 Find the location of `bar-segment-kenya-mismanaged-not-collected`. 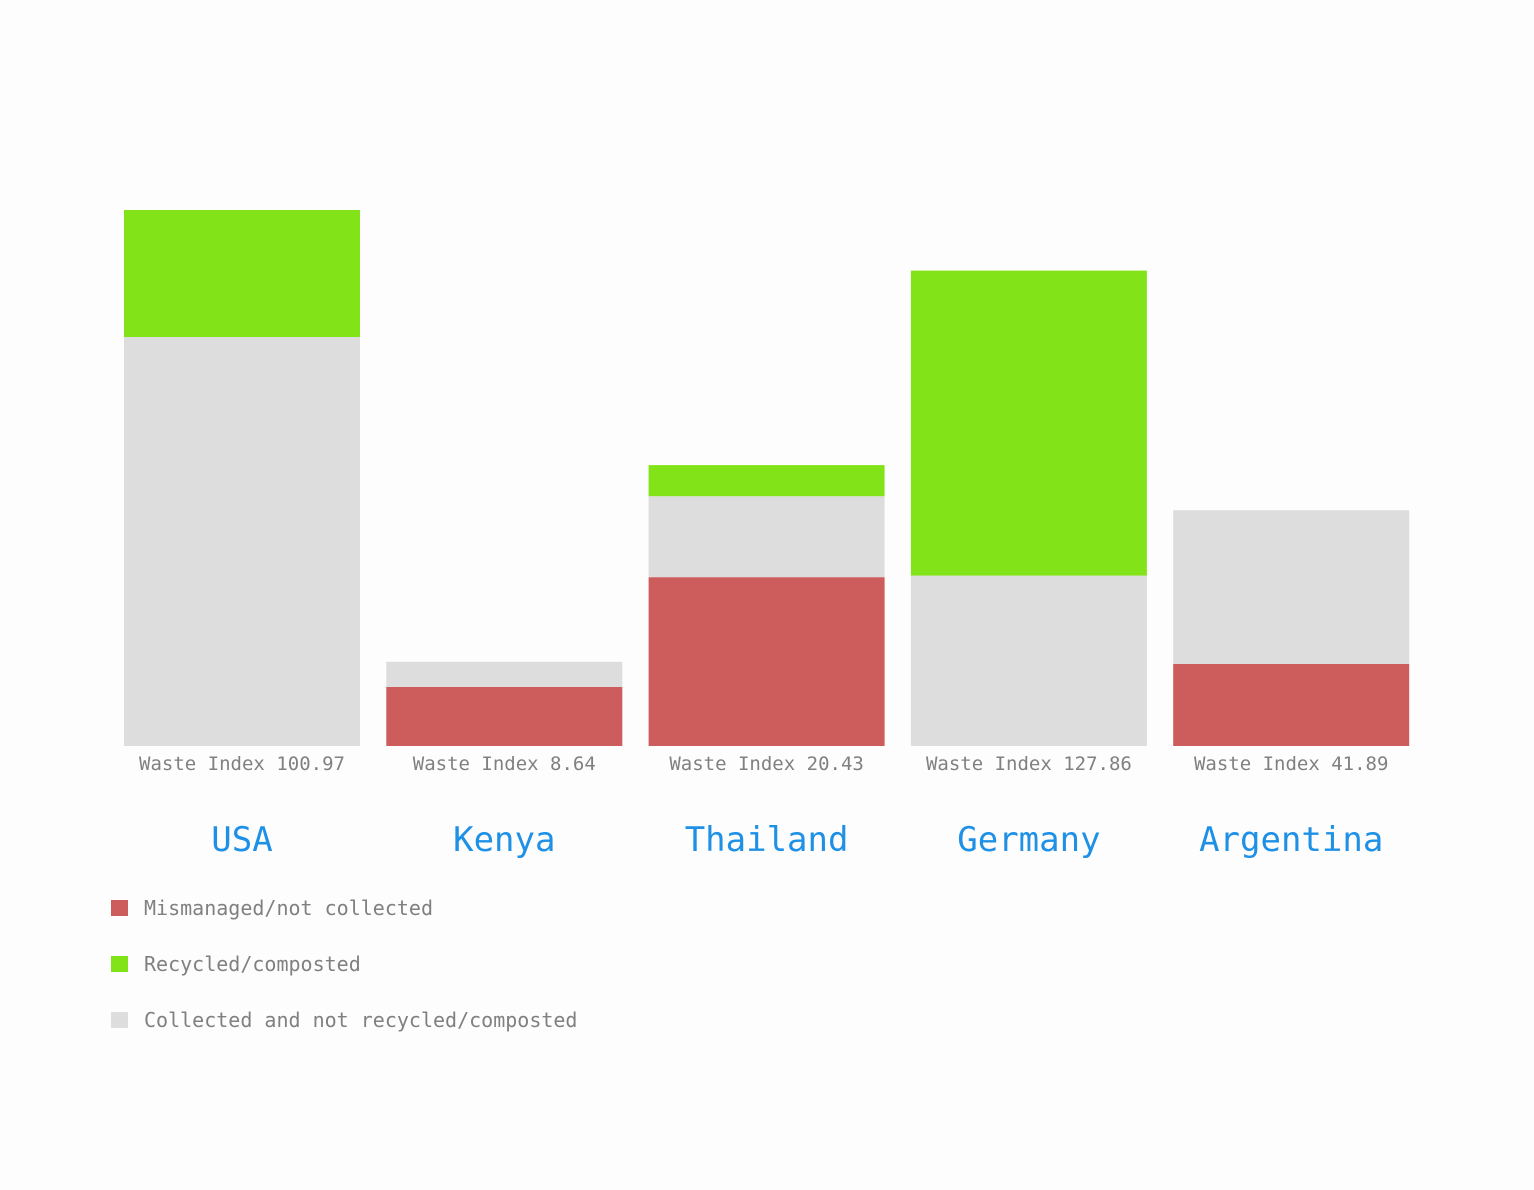

bar-segment-kenya-mismanaged-not-collected is located at coordinates (504, 716).